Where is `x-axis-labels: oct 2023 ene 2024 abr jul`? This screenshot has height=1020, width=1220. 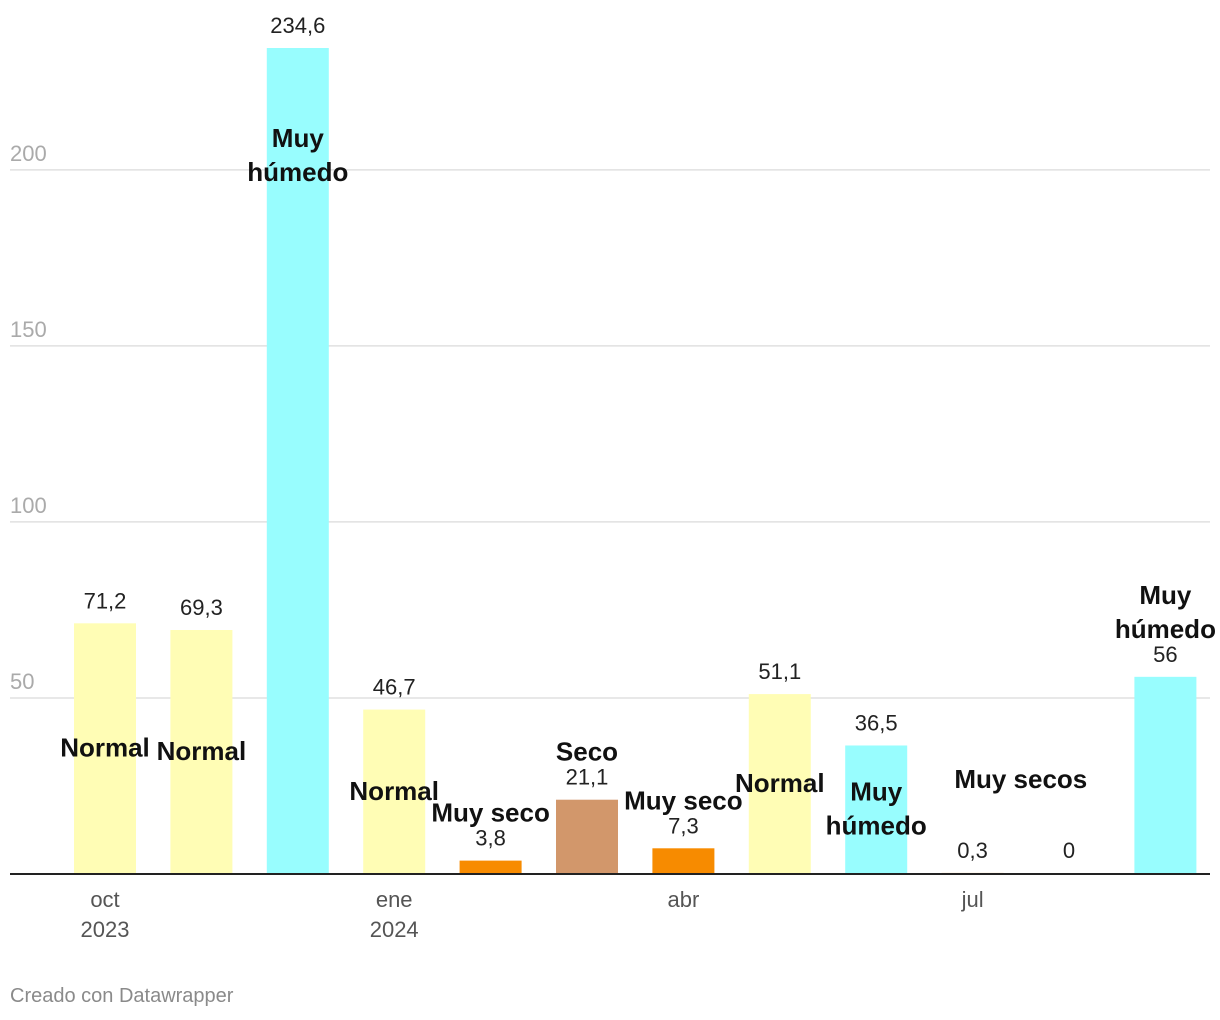 x-axis-labels: oct 2023 ene 2024 abr jul is located at coordinates (532, 914).